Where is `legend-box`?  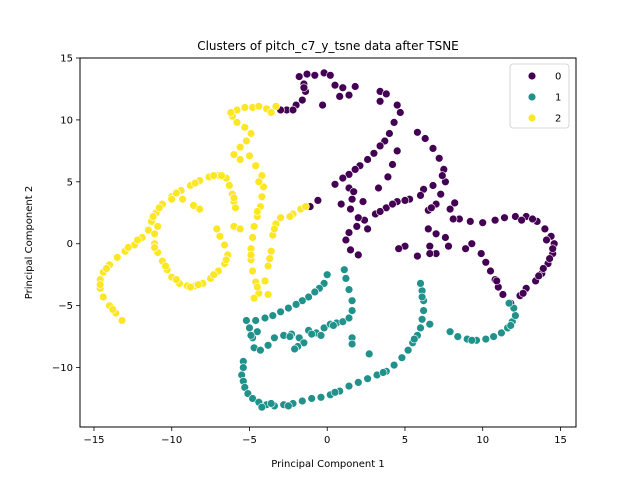
legend-box is located at coordinates (539, 96).